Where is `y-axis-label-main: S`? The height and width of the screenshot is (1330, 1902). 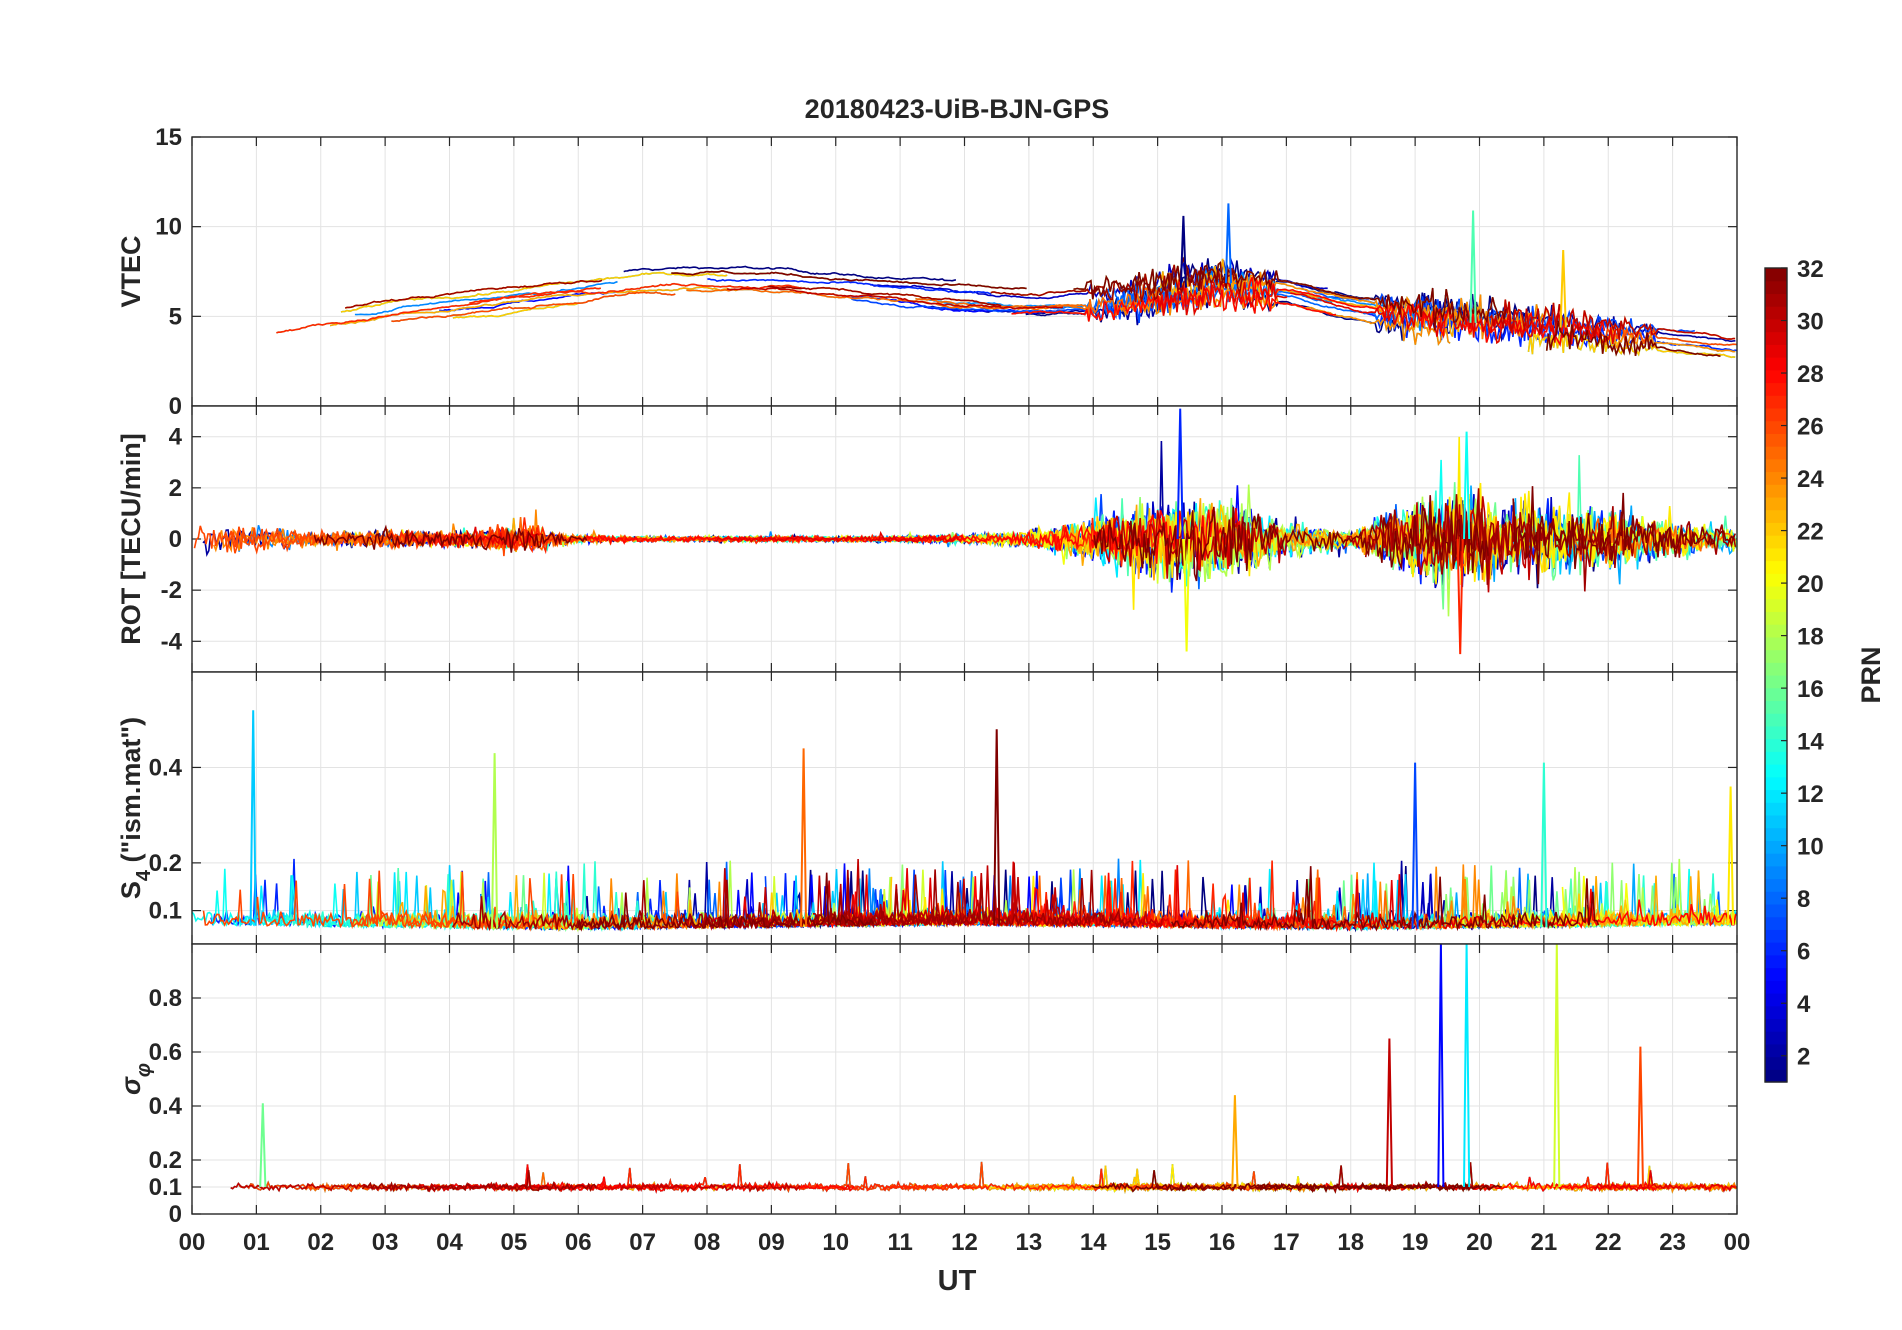
y-axis-label-main: S is located at coordinates (131, 890).